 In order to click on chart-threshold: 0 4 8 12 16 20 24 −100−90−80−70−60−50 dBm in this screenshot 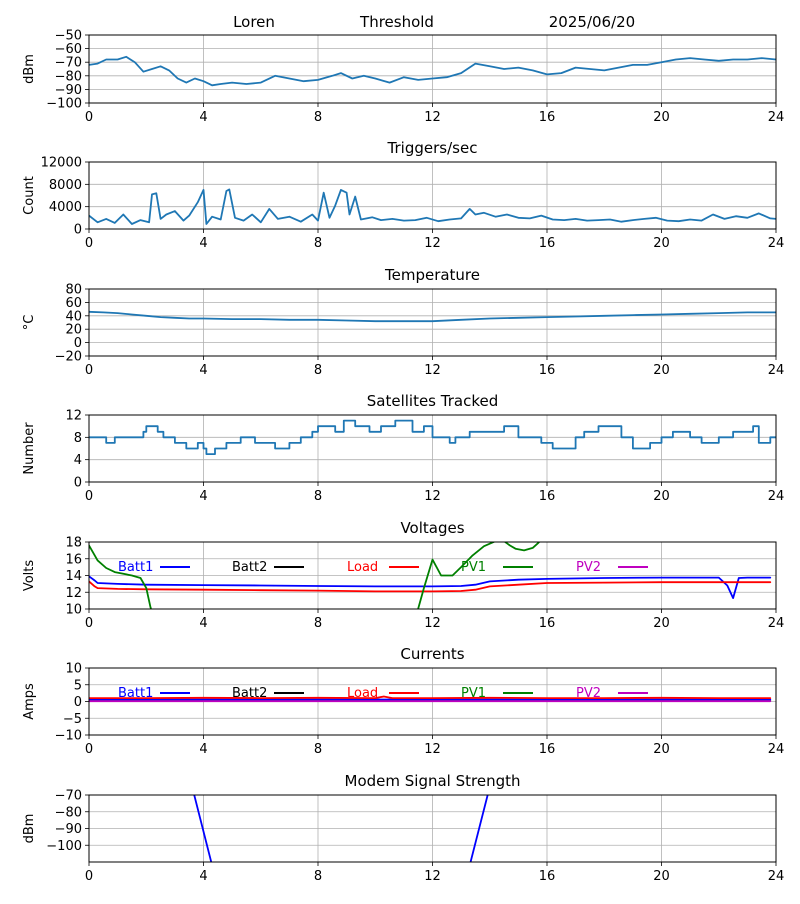, I will do `click(403, 77)`.